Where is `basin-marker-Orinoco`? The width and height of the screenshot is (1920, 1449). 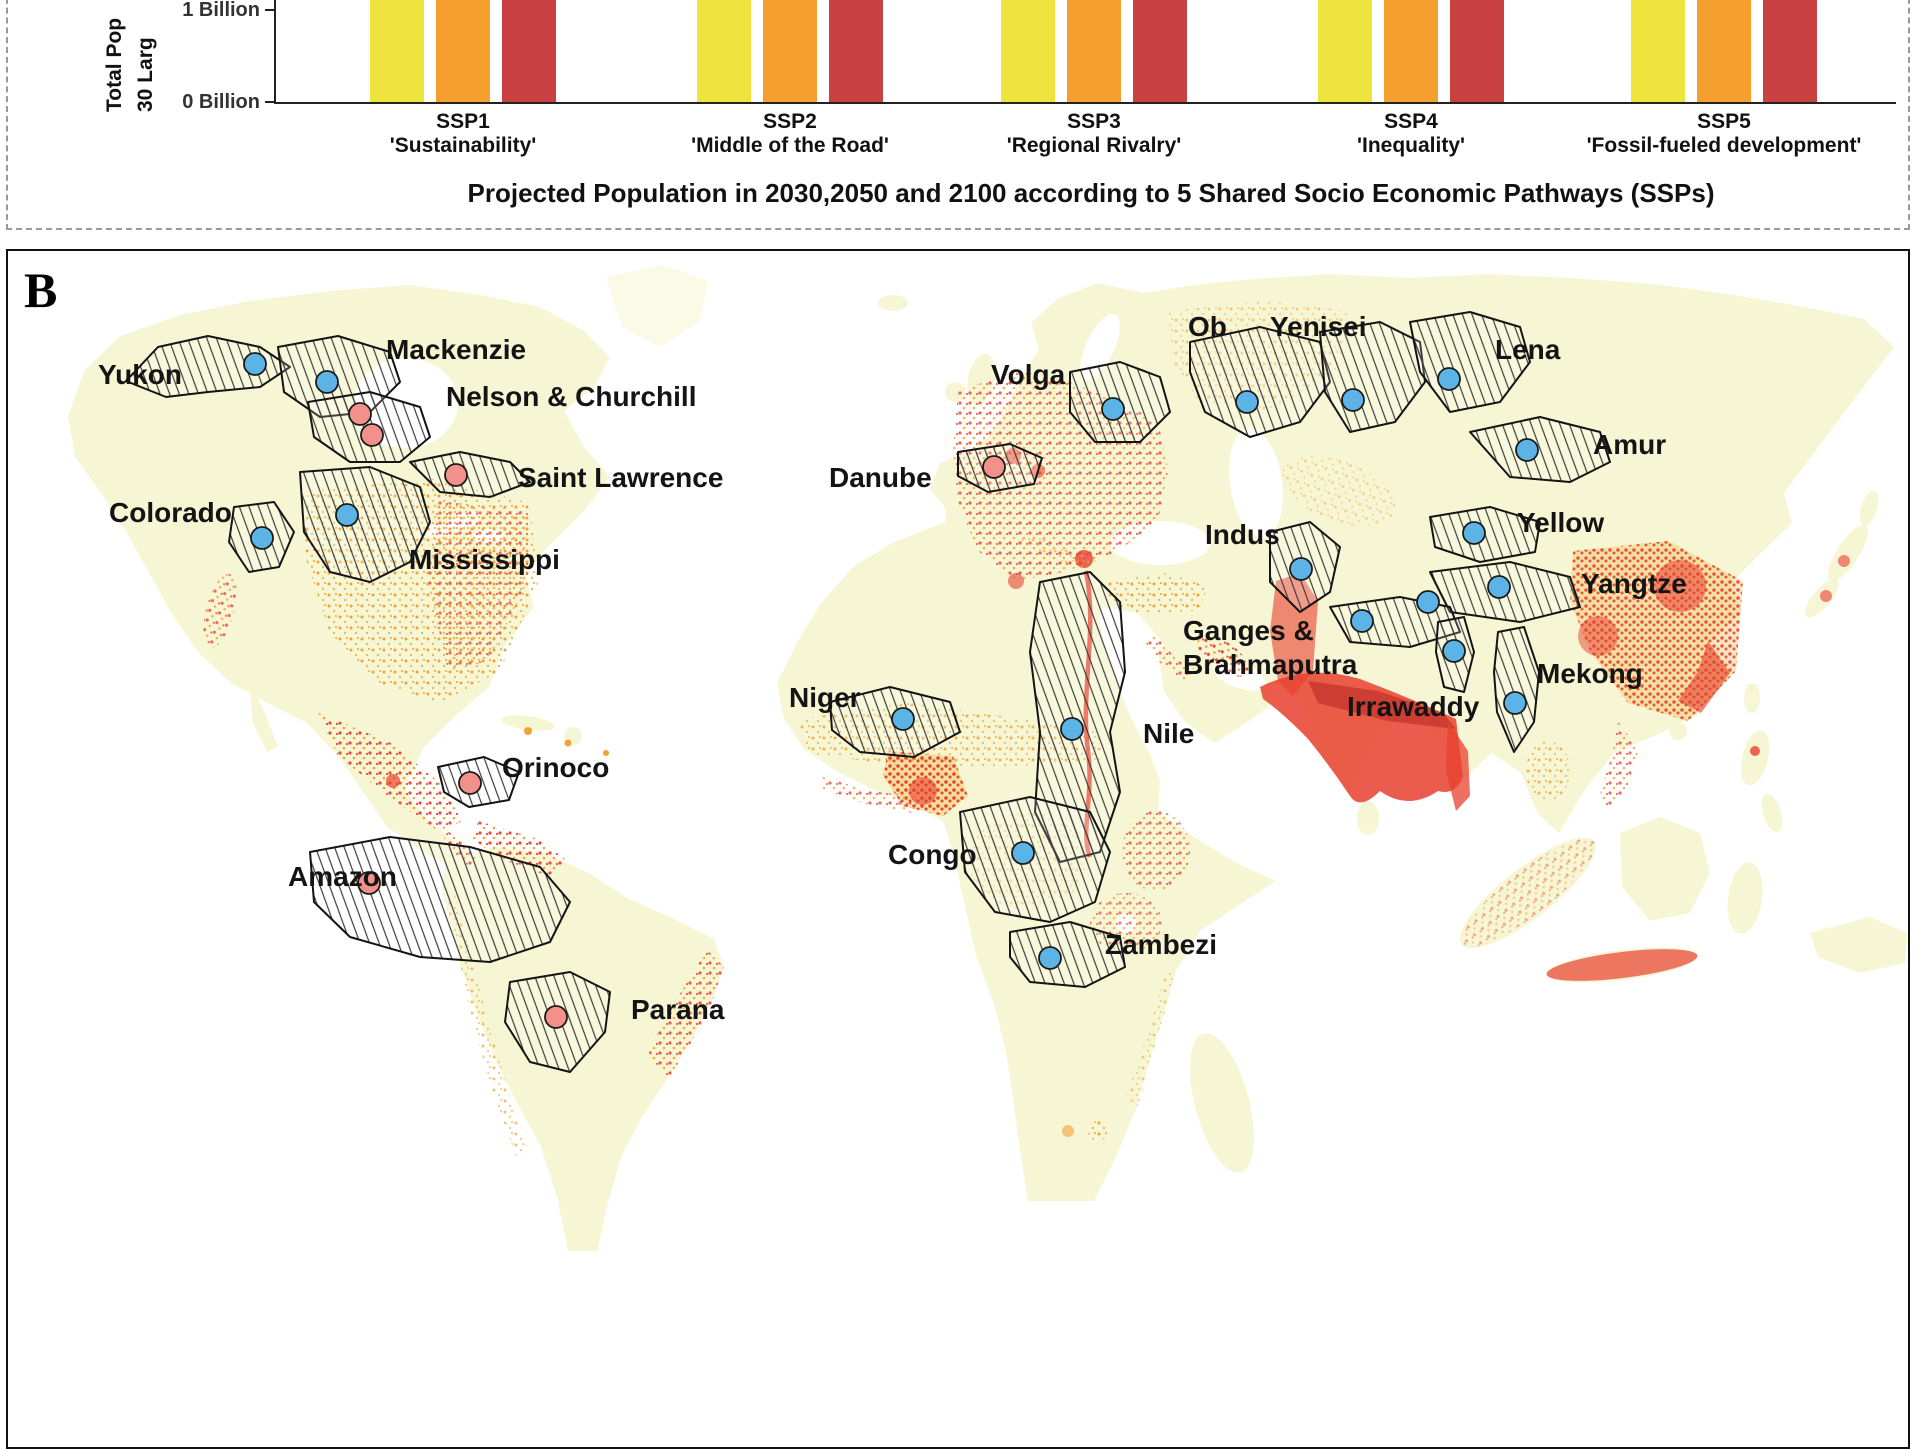
basin-marker-Orinoco is located at coordinates (470, 783).